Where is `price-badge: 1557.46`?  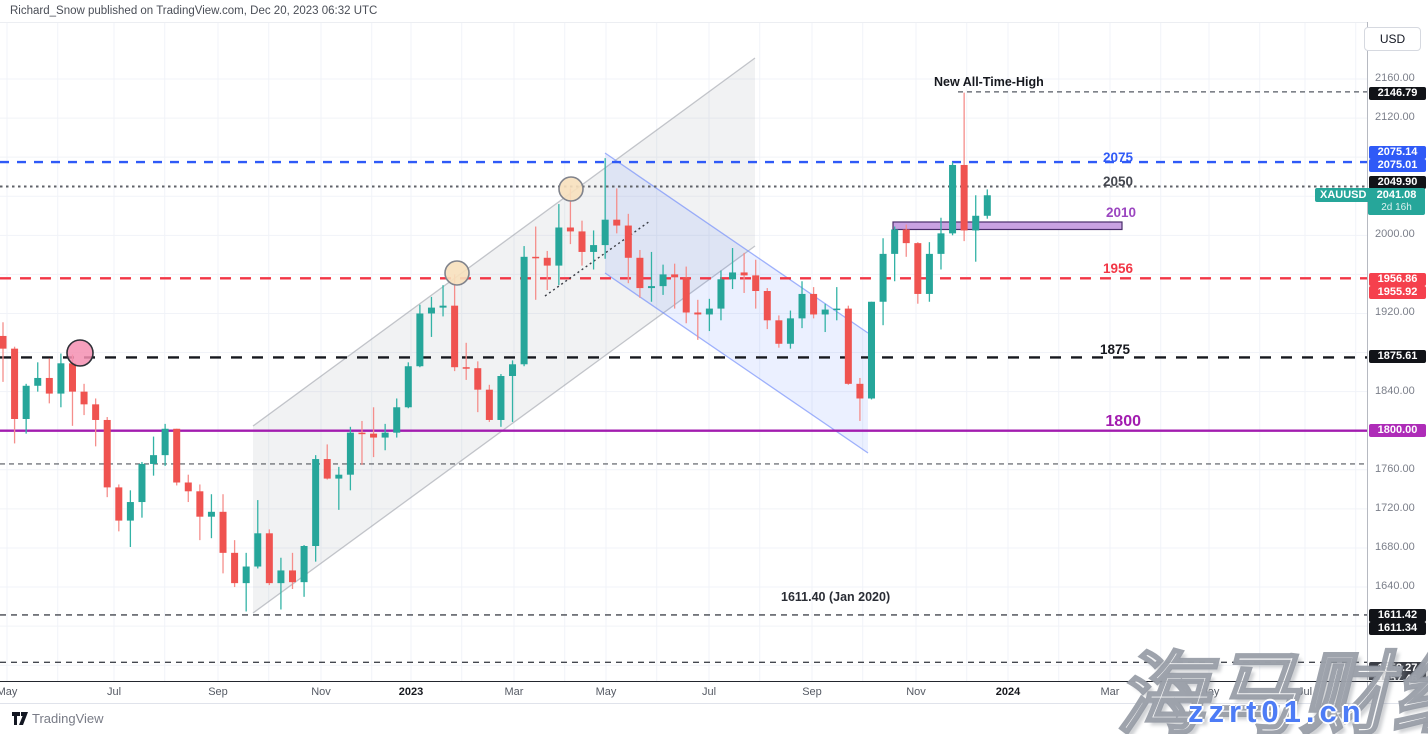 price-badge: 1557.46 is located at coordinates (1397, 676).